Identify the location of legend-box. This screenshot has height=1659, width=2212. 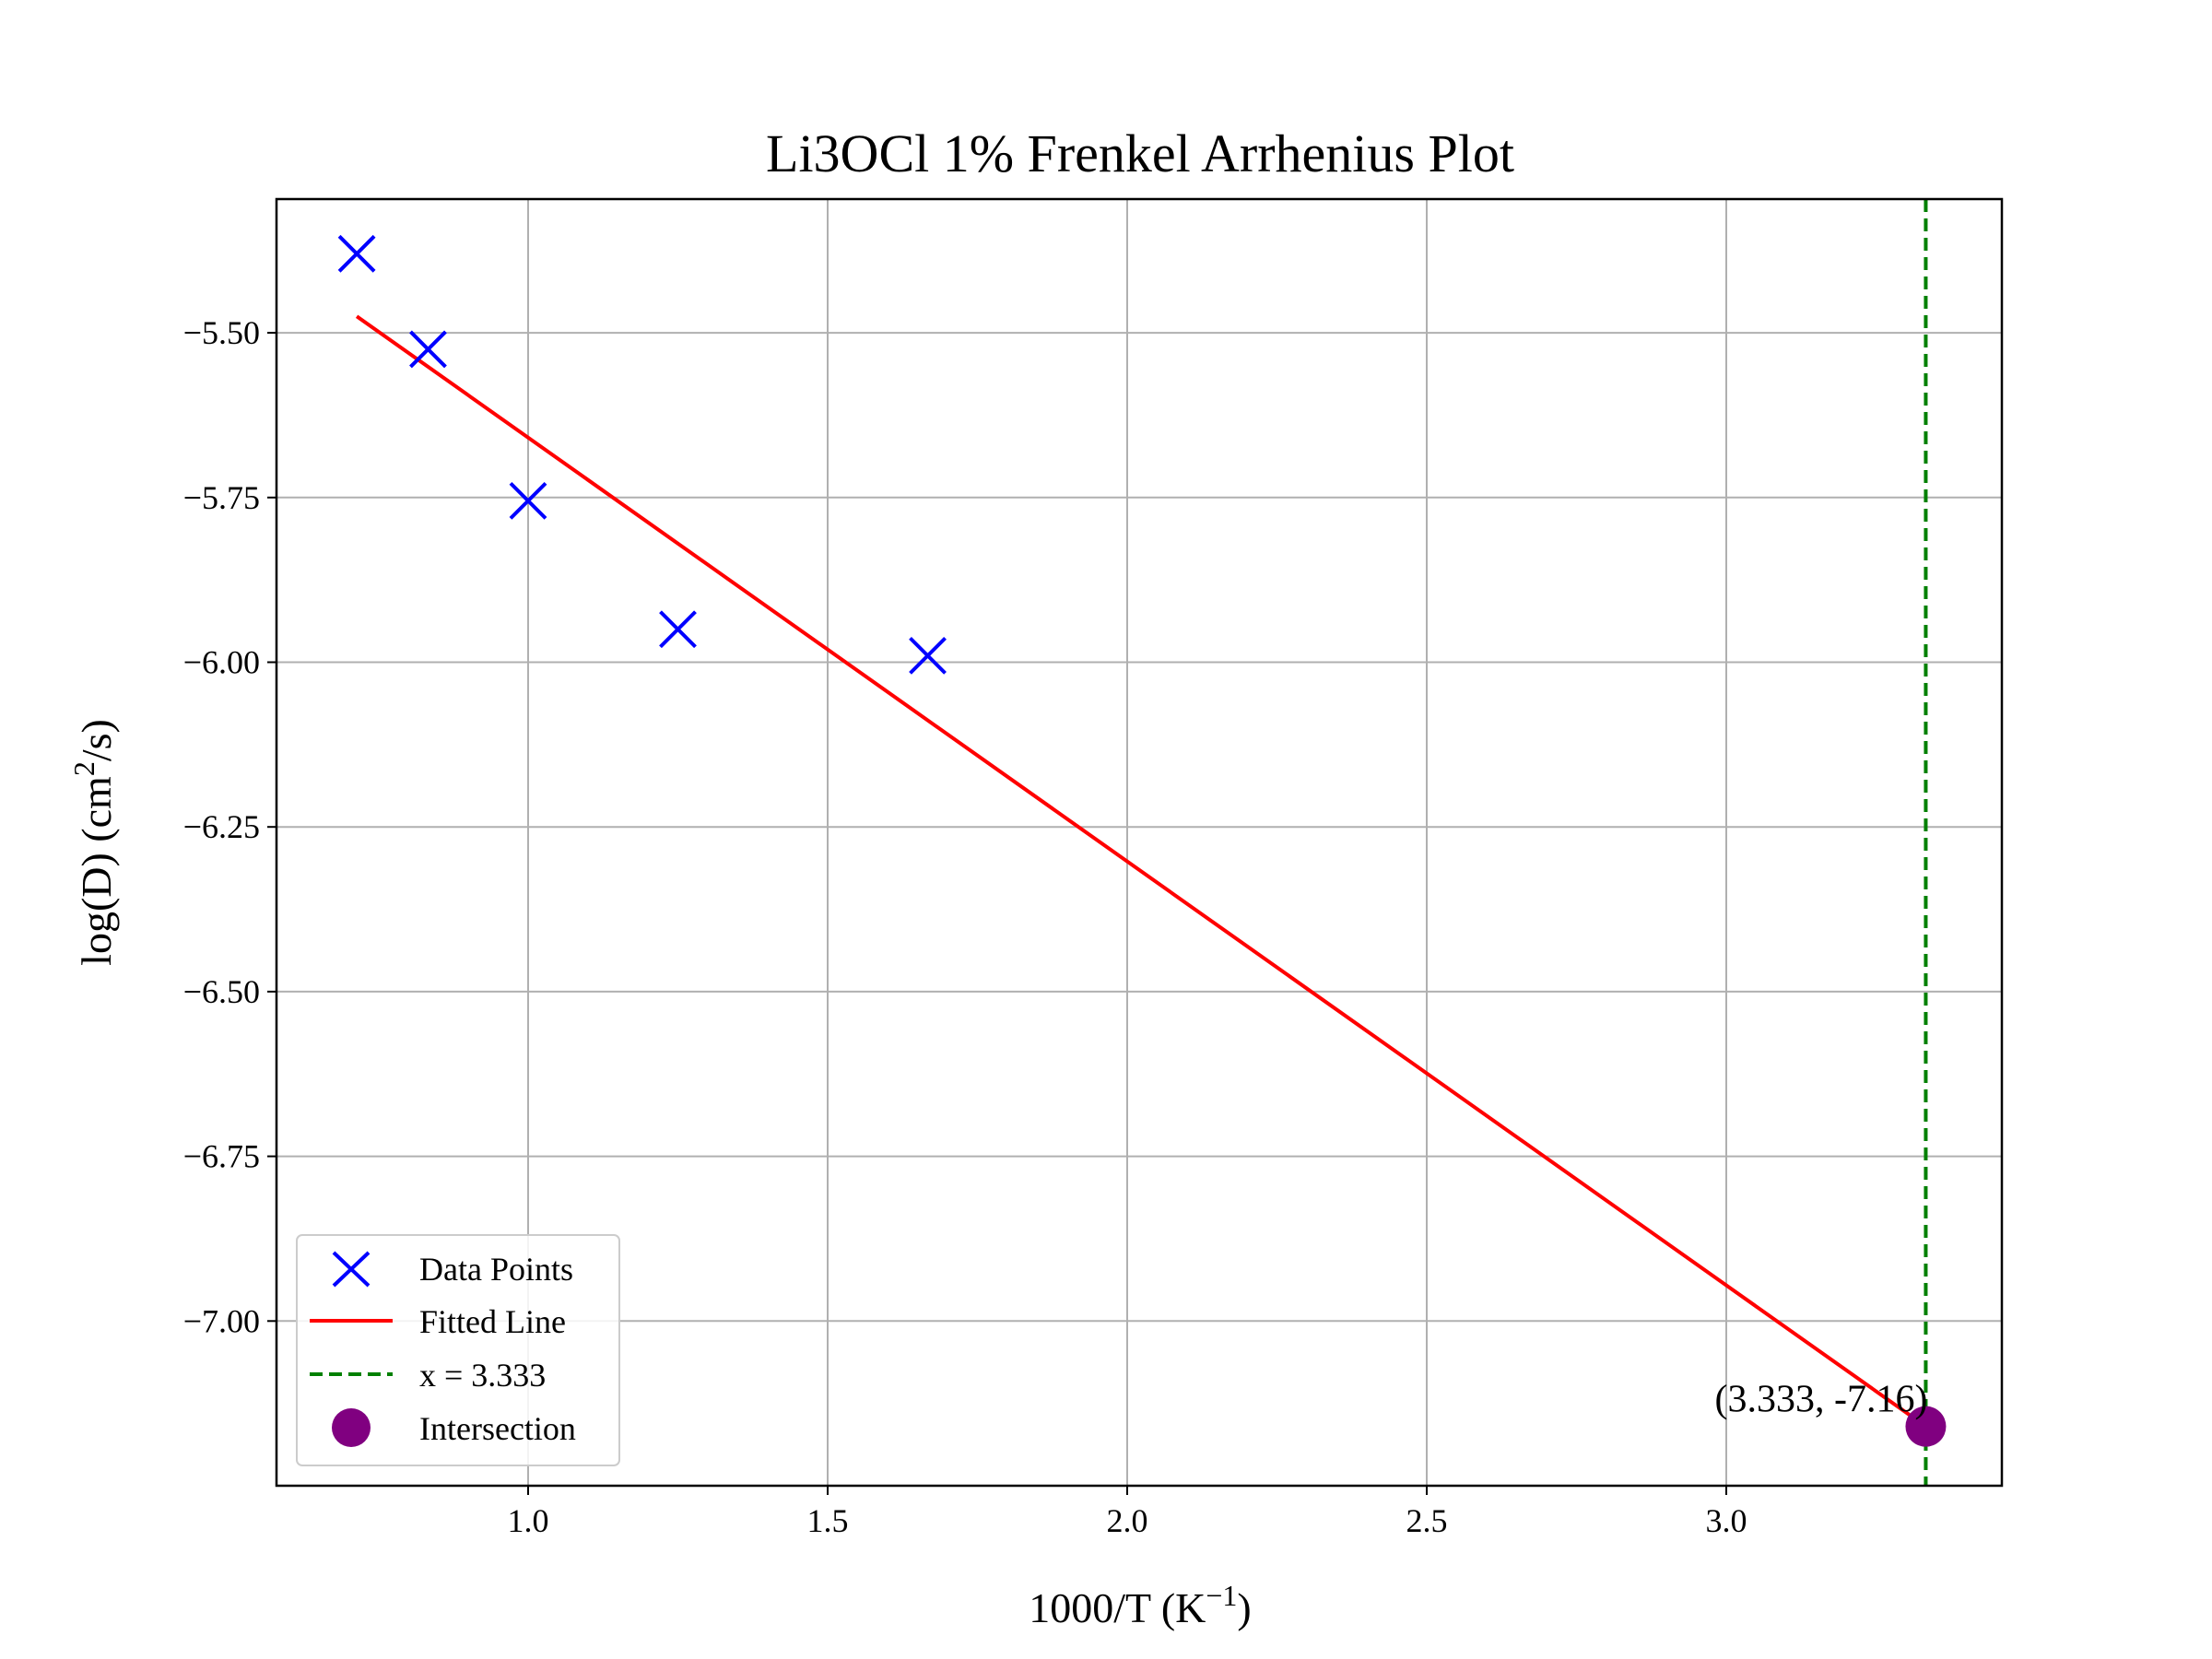
(458, 1350).